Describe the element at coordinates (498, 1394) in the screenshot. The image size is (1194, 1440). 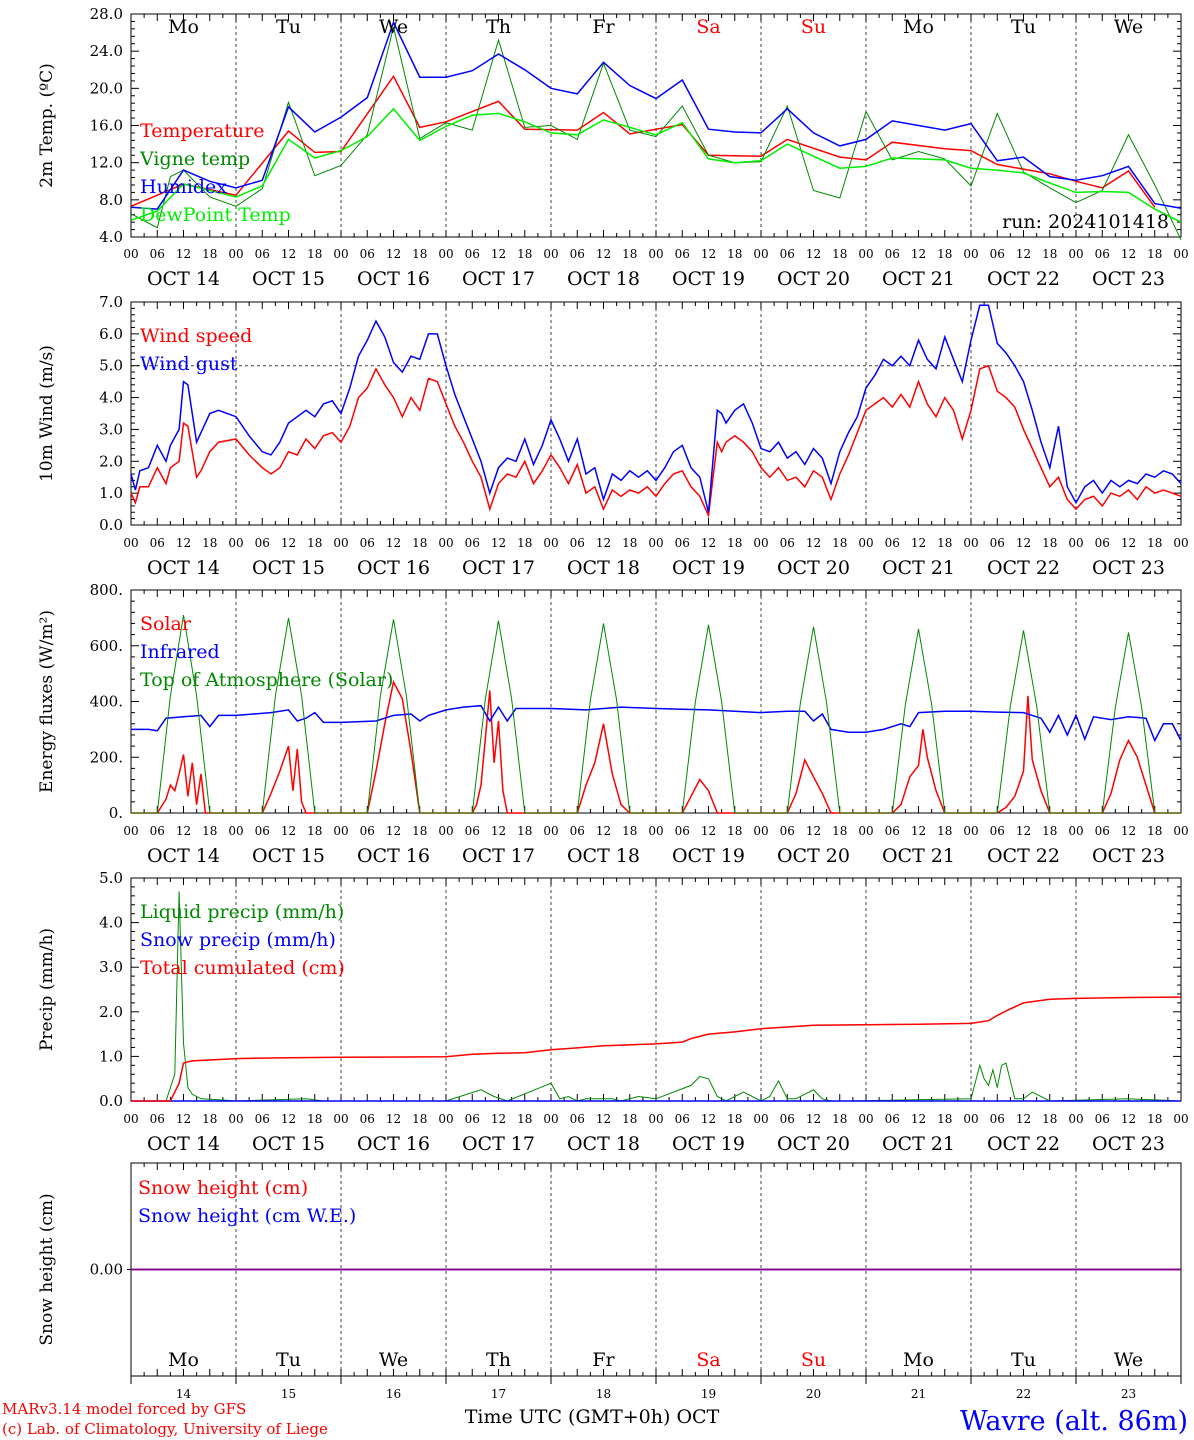
I see `day-number: 17` at that location.